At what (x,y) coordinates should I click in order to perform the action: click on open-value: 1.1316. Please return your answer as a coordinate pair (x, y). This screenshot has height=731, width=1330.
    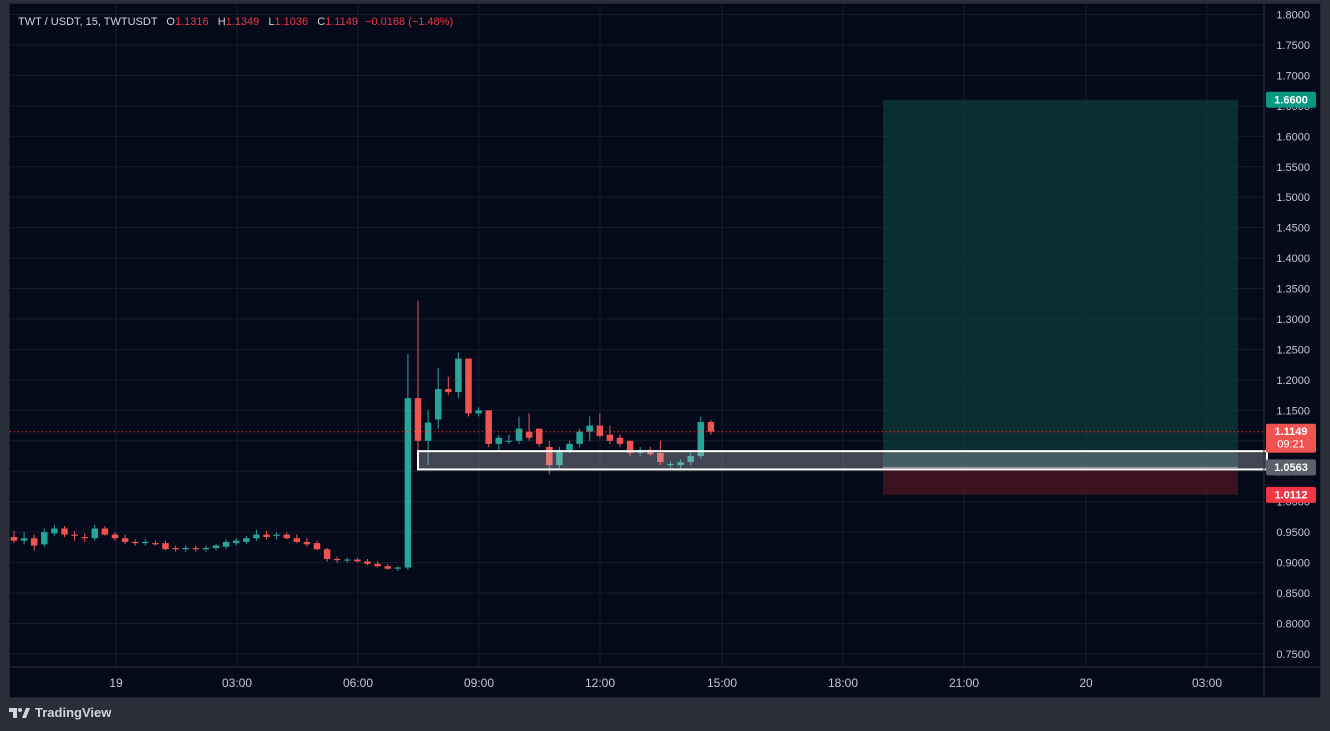
    Looking at the image, I should click on (191, 22).